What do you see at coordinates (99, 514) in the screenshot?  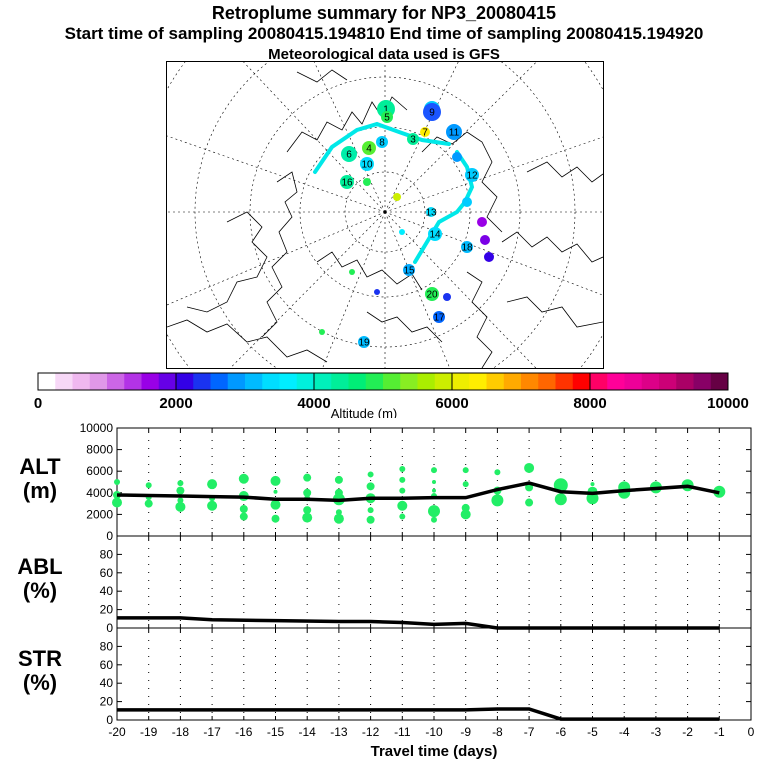 I see `y-tick-label: 2000` at bounding box center [99, 514].